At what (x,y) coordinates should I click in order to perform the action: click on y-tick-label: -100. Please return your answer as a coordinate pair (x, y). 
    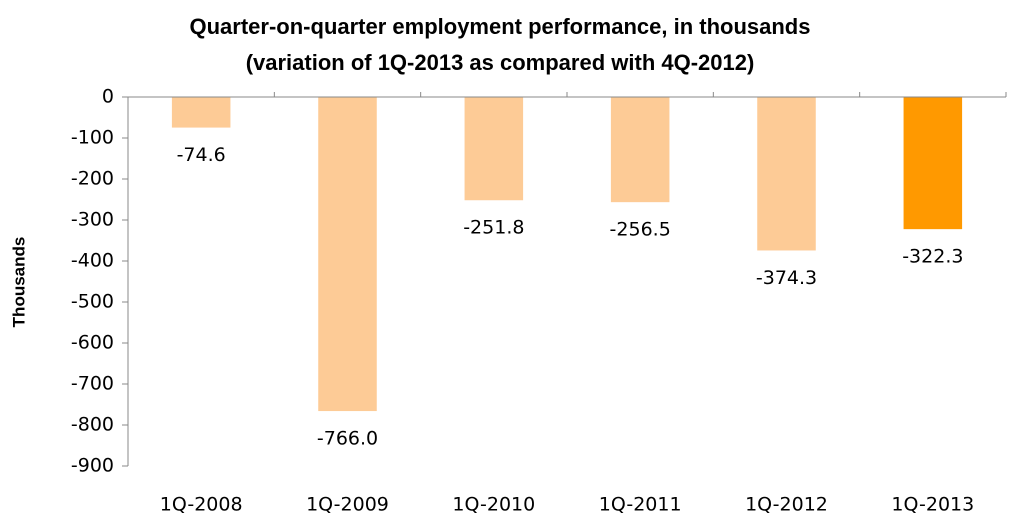
    Looking at the image, I should click on (92, 138).